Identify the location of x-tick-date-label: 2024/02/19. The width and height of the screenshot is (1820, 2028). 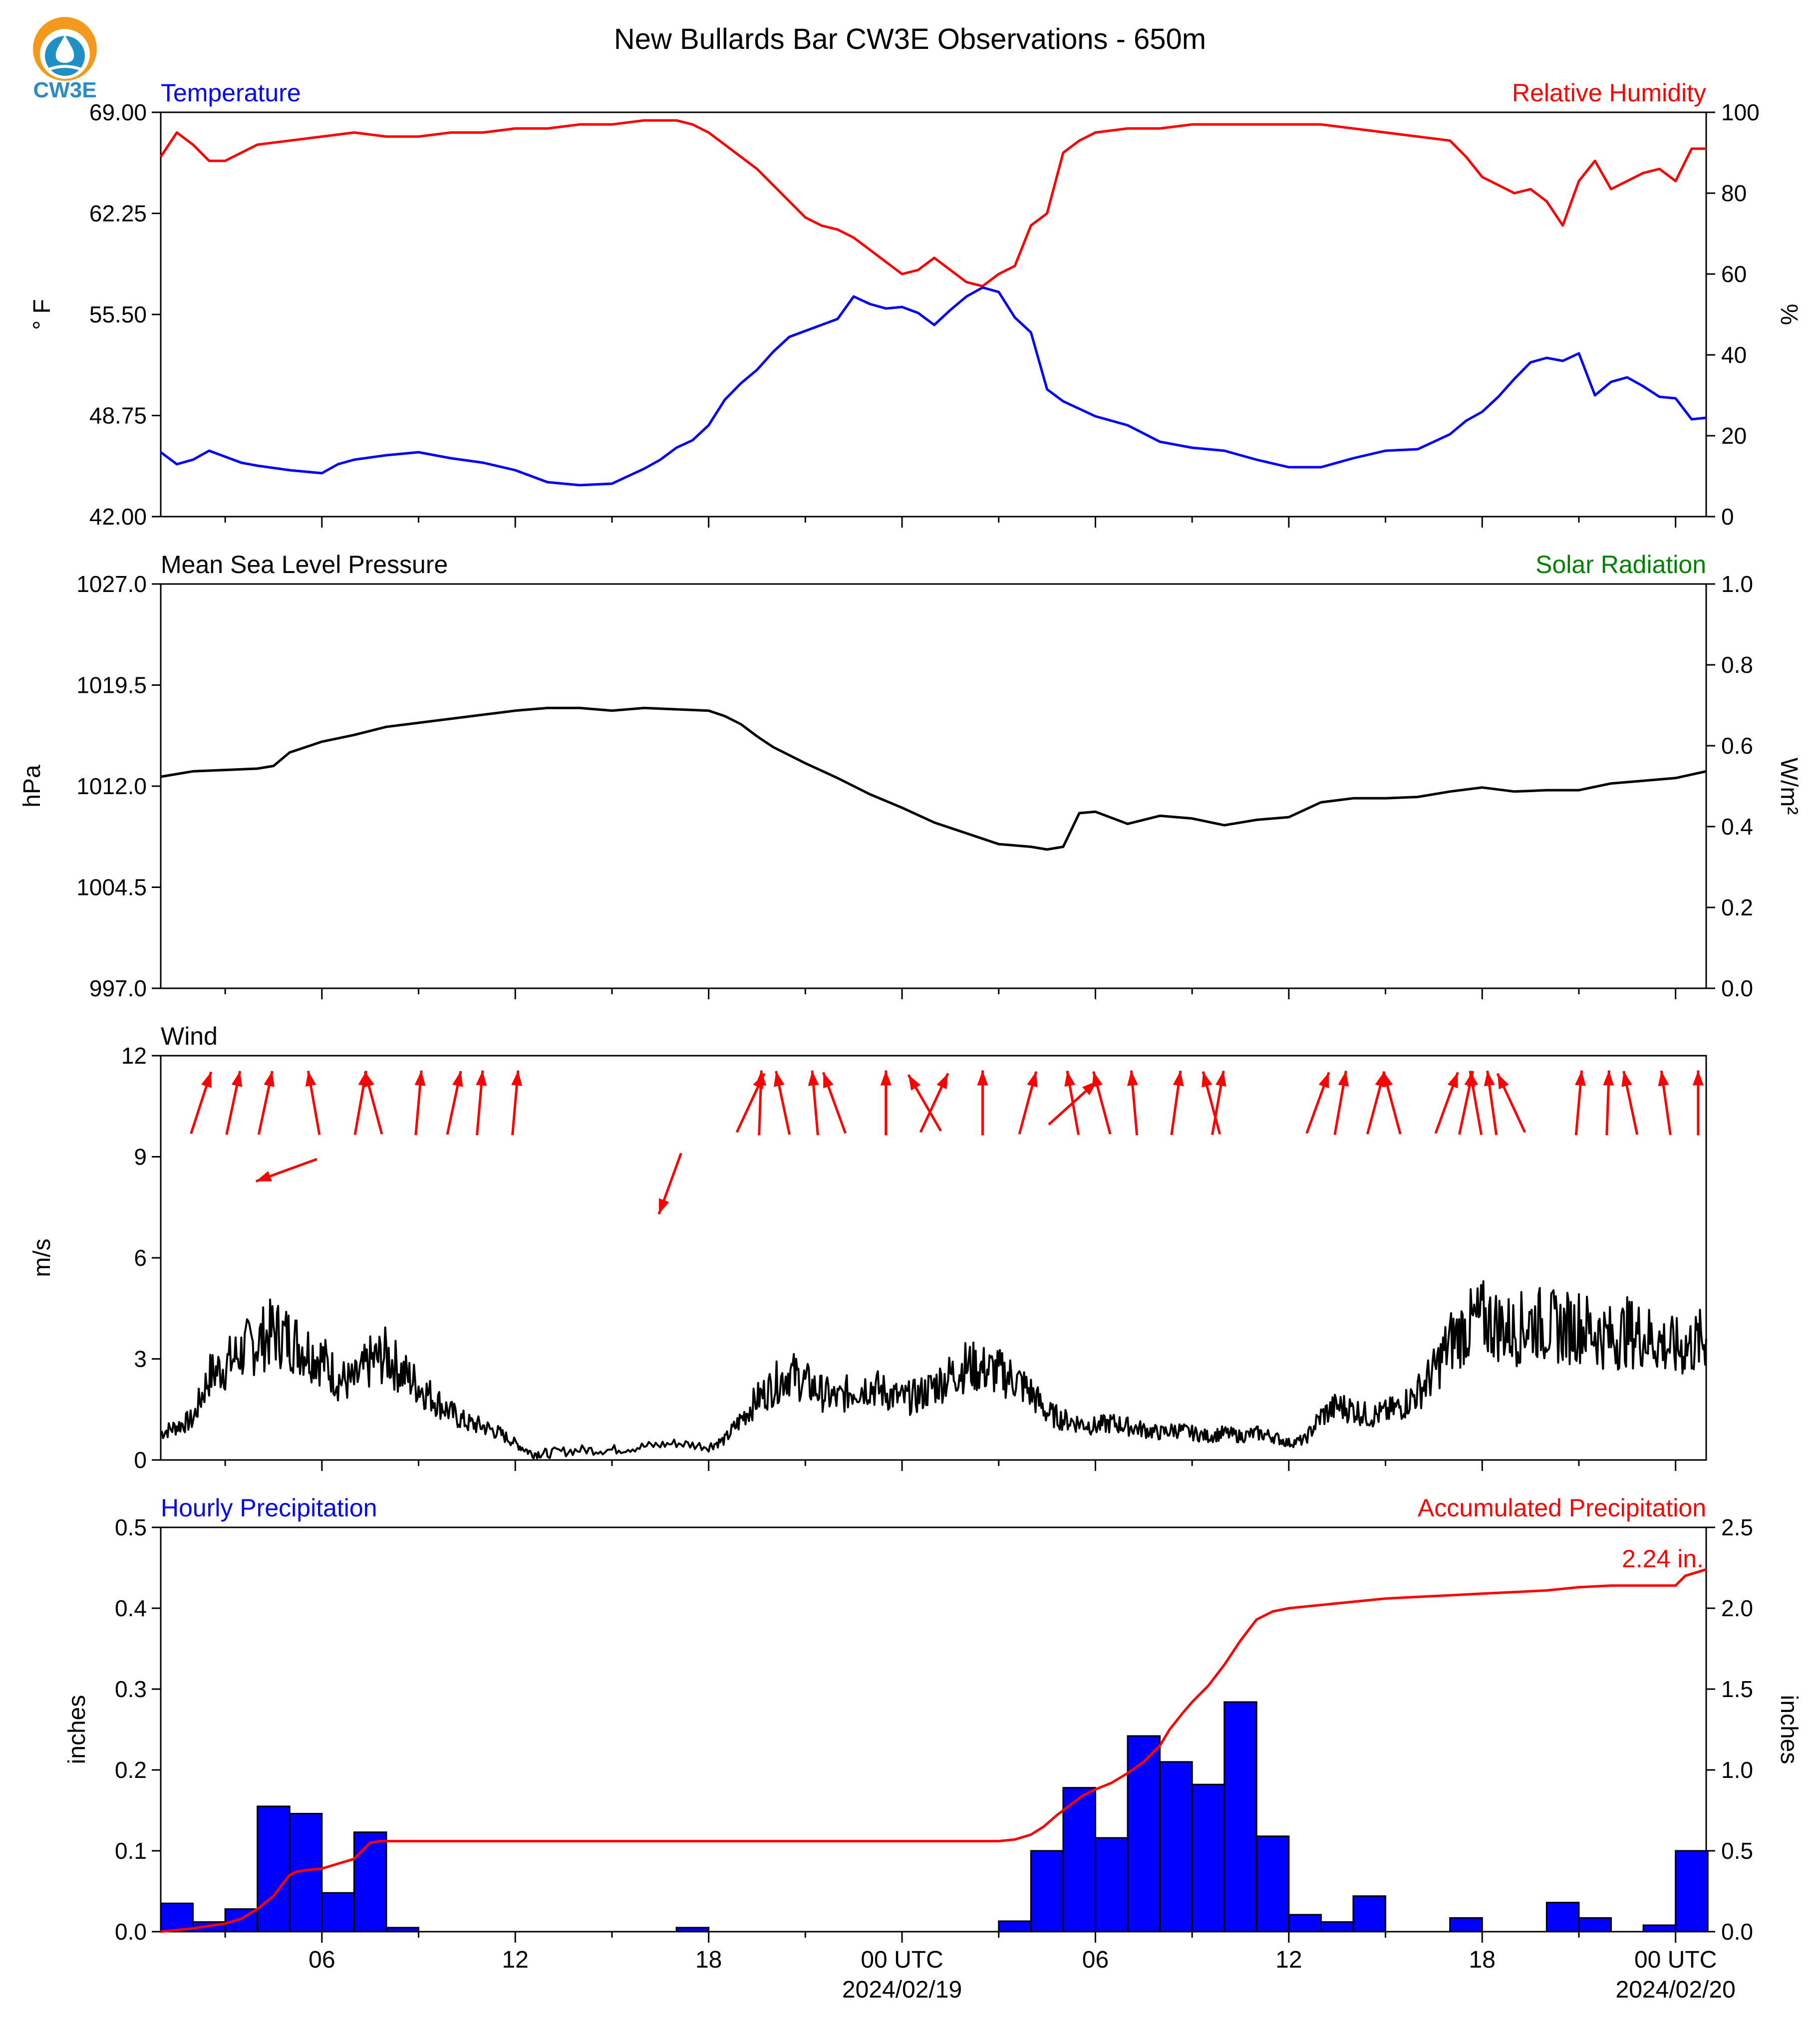
(902, 1990).